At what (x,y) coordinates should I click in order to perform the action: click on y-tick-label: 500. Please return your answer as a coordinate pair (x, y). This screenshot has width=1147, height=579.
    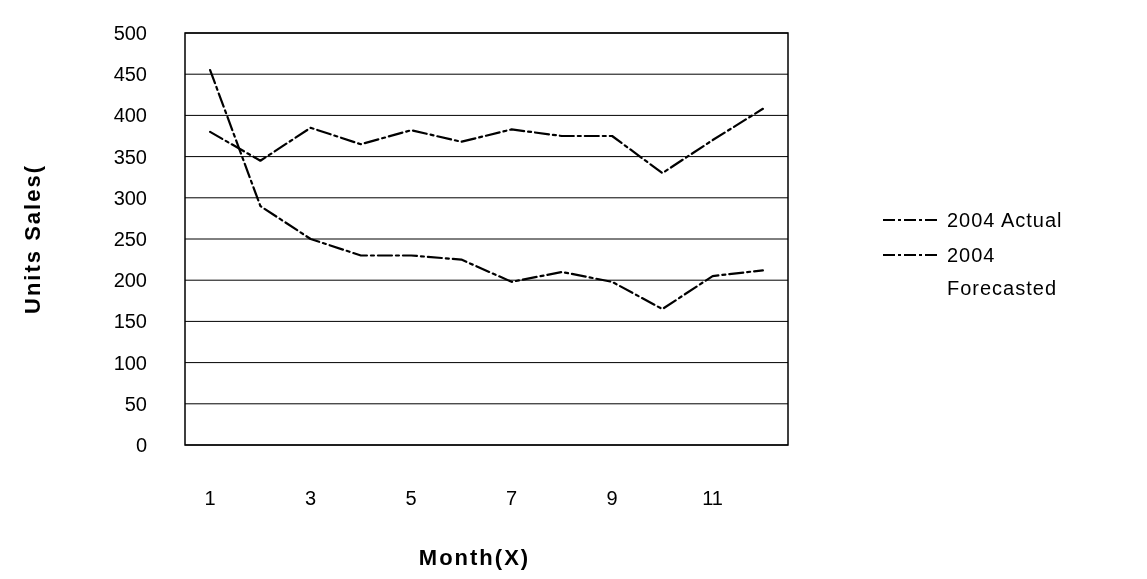
    Looking at the image, I should click on (130, 33).